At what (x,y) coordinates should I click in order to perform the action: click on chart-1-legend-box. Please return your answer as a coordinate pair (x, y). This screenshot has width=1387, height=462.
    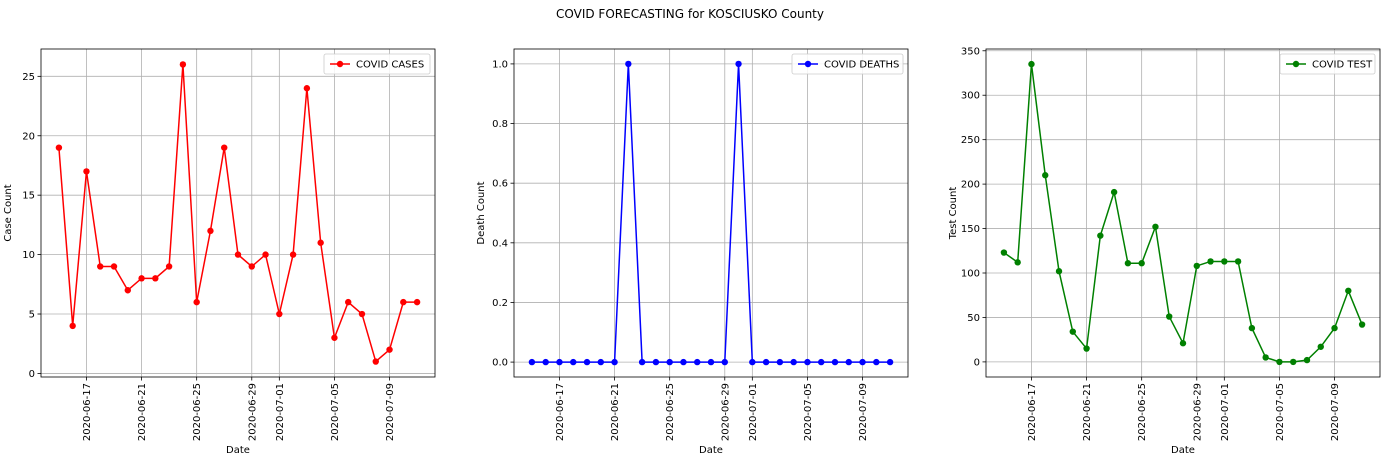
    Looking at the image, I should click on (377, 64).